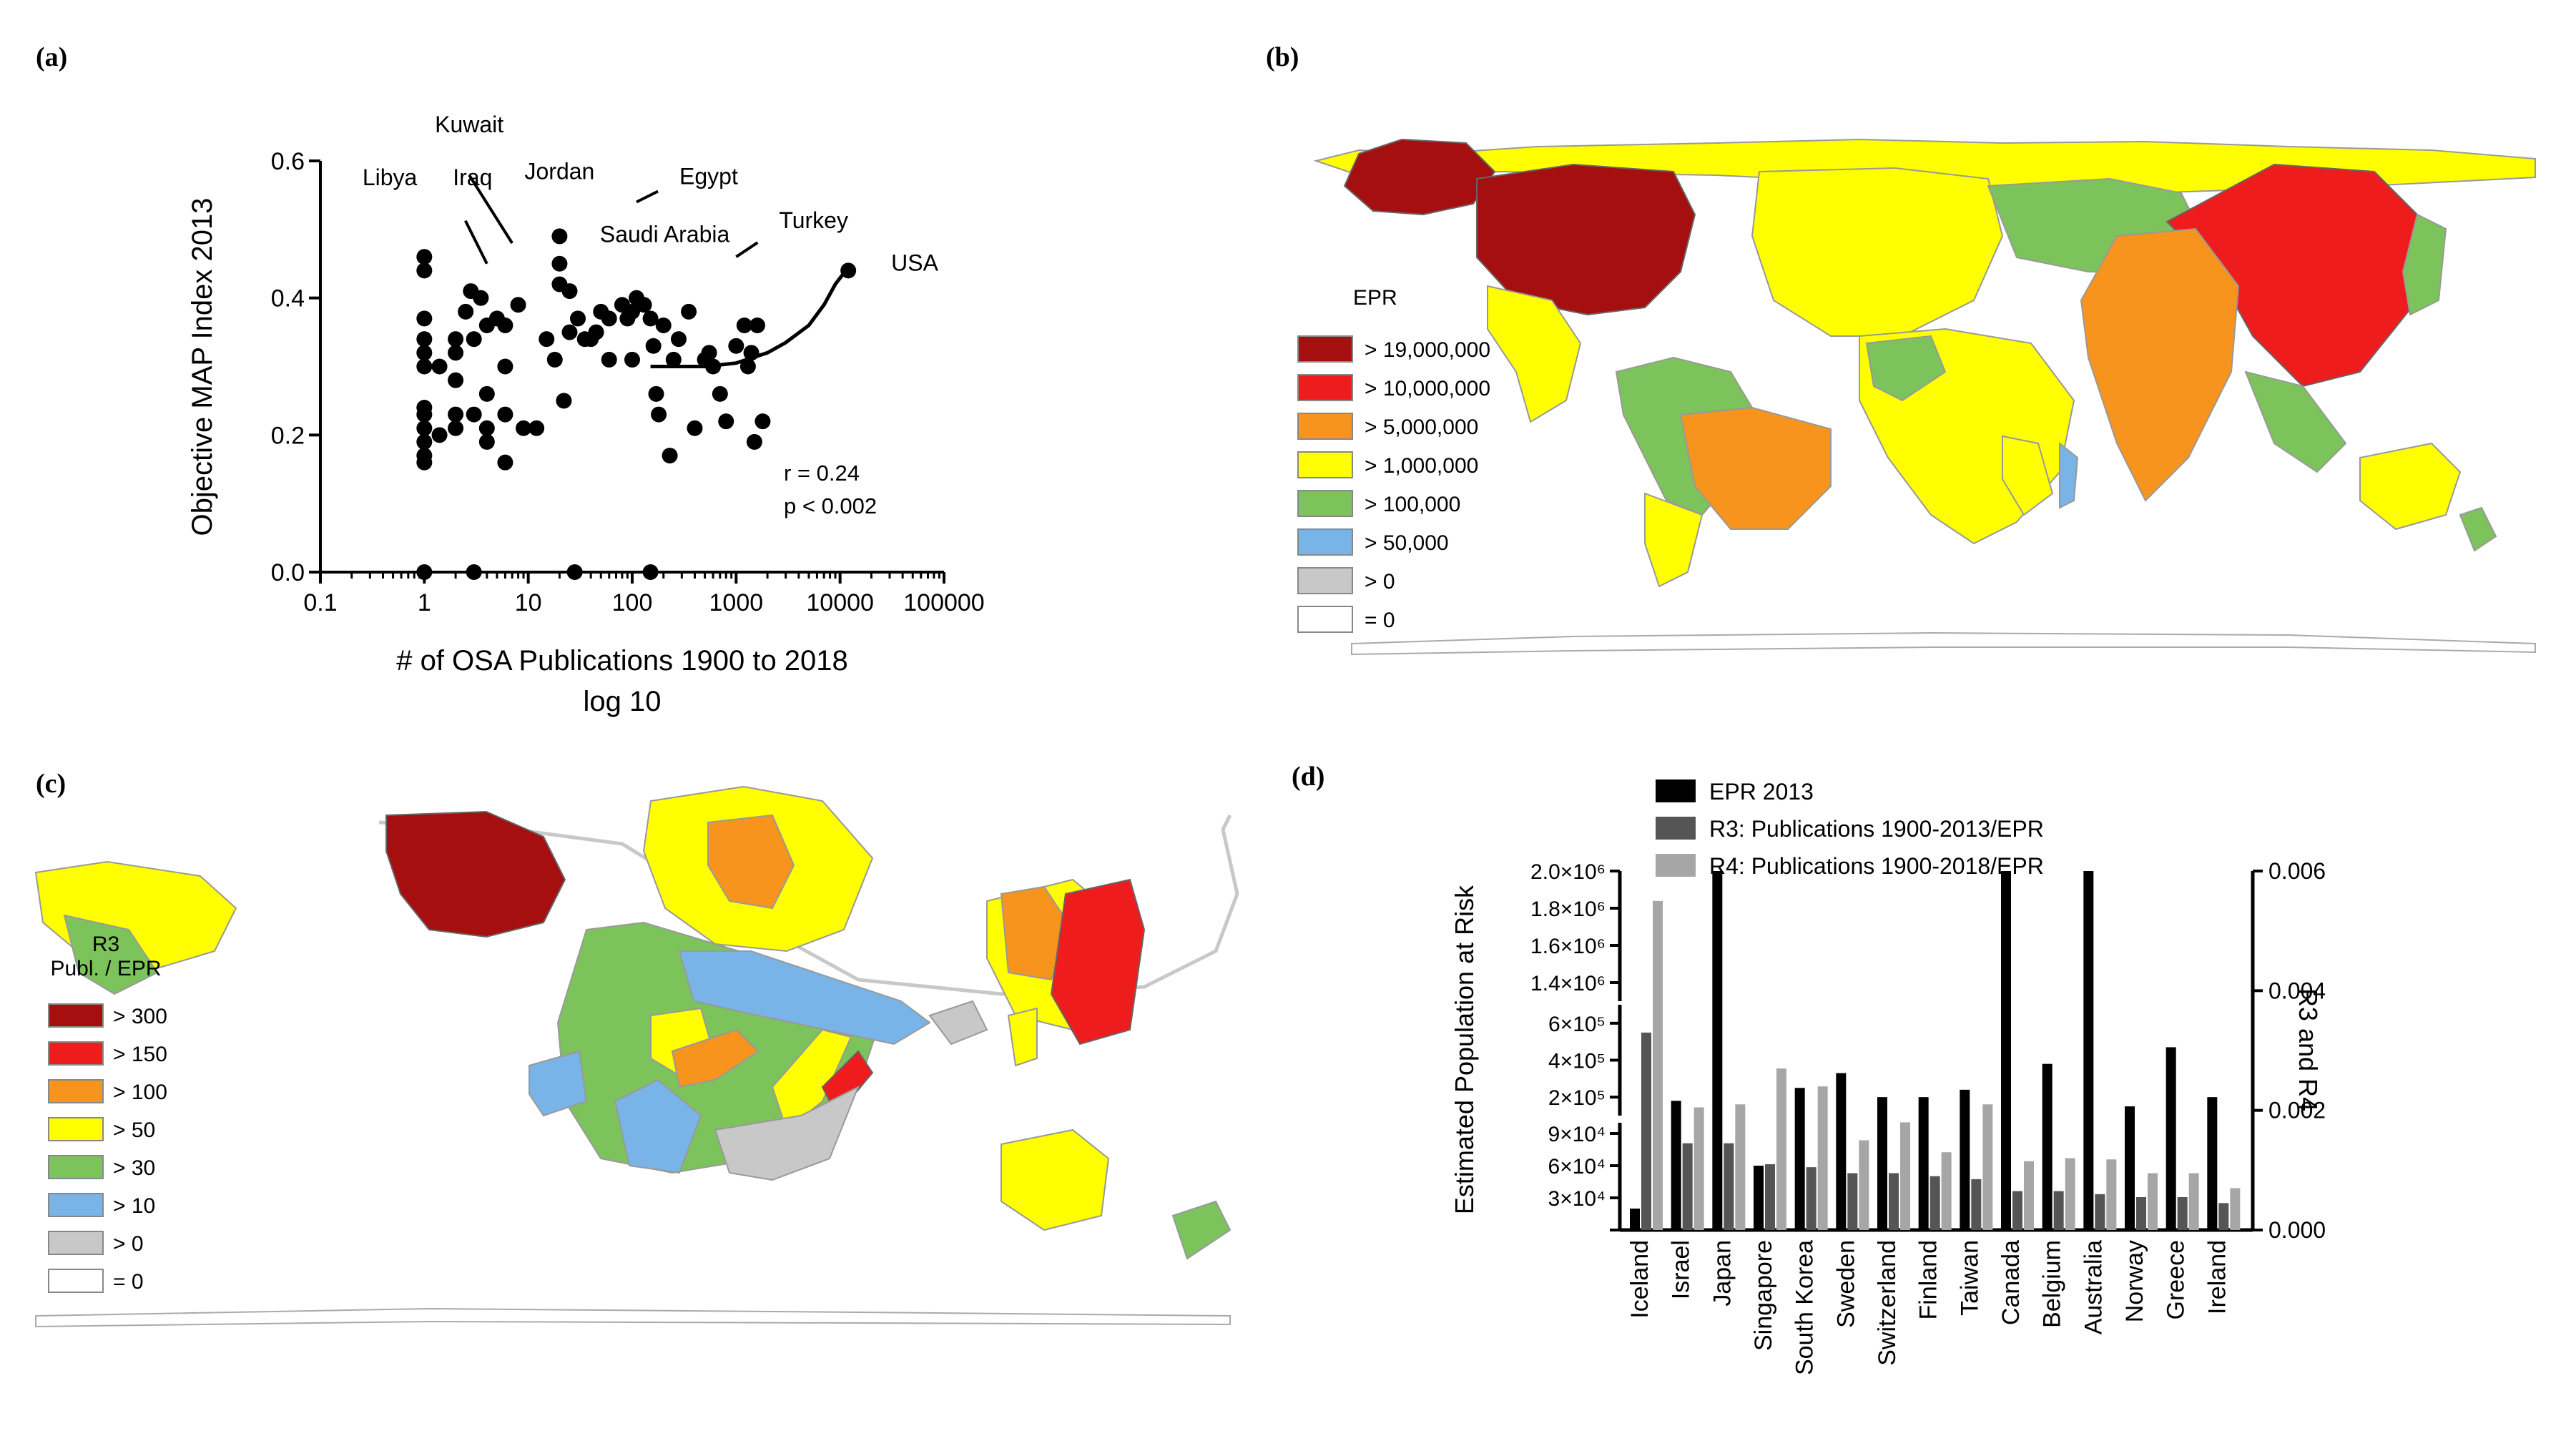  What do you see at coordinates (203, 367) in the screenshot?
I see `y-axis-label-a: Objective MAP Index 2013` at bounding box center [203, 367].